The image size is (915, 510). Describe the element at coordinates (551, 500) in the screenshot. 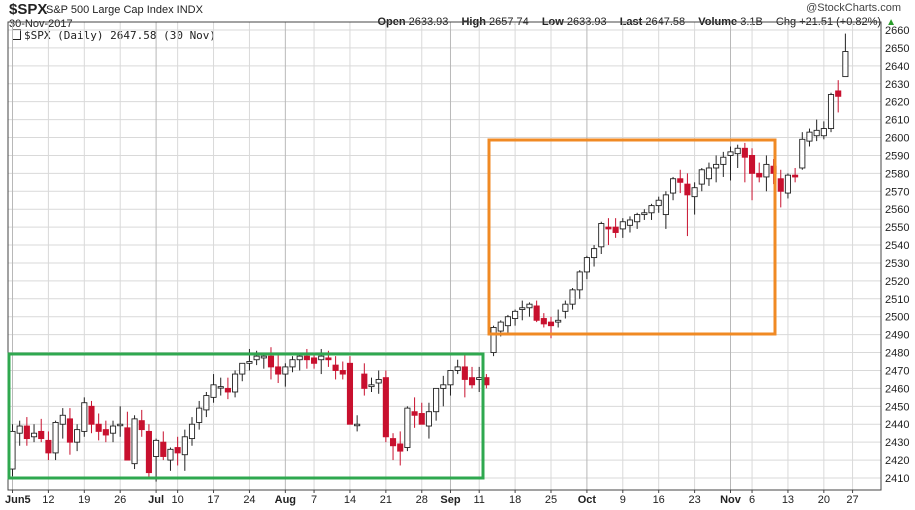

I see `x-tick-label: 25` at that location.